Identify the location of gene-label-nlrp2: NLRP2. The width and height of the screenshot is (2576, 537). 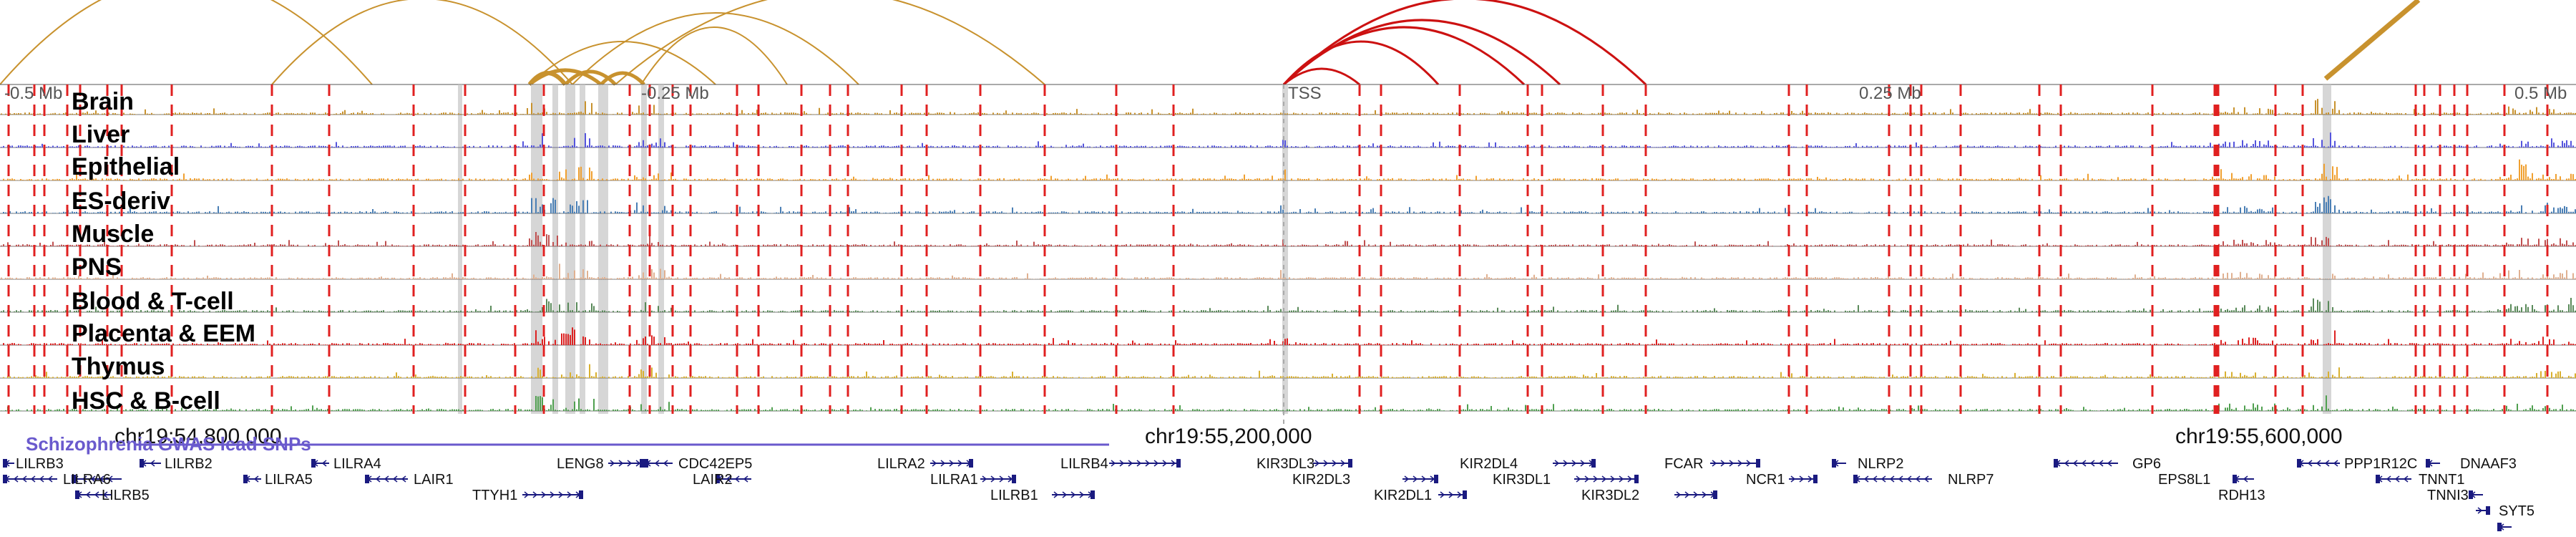
(1881, 464).